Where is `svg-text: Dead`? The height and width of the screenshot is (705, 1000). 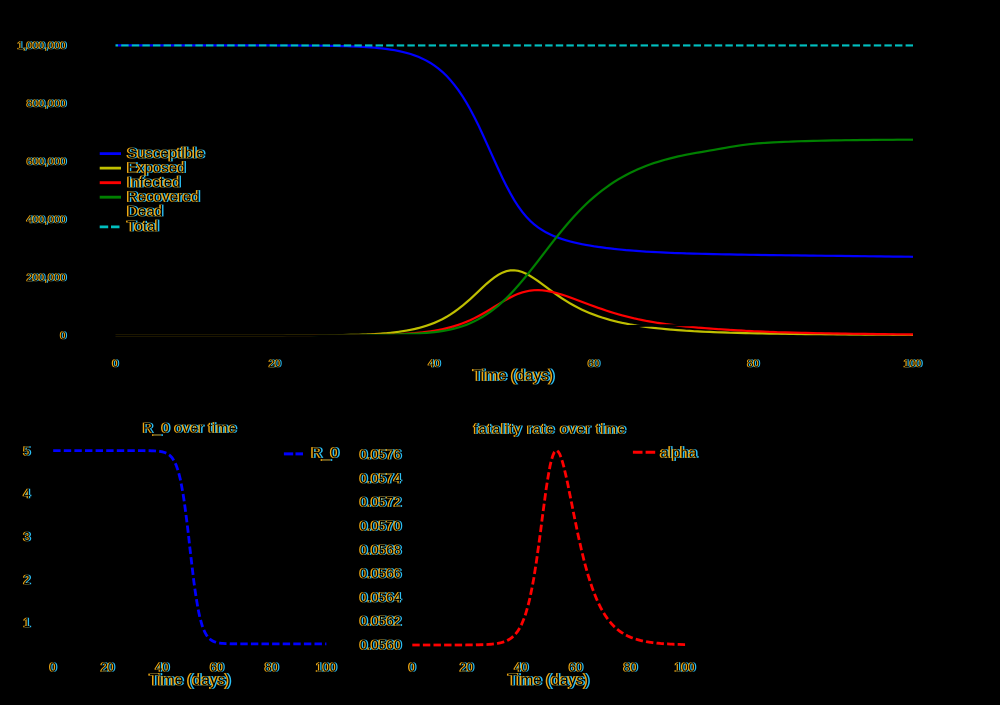
svg-text: Dead is located at coordinates (144, 211).